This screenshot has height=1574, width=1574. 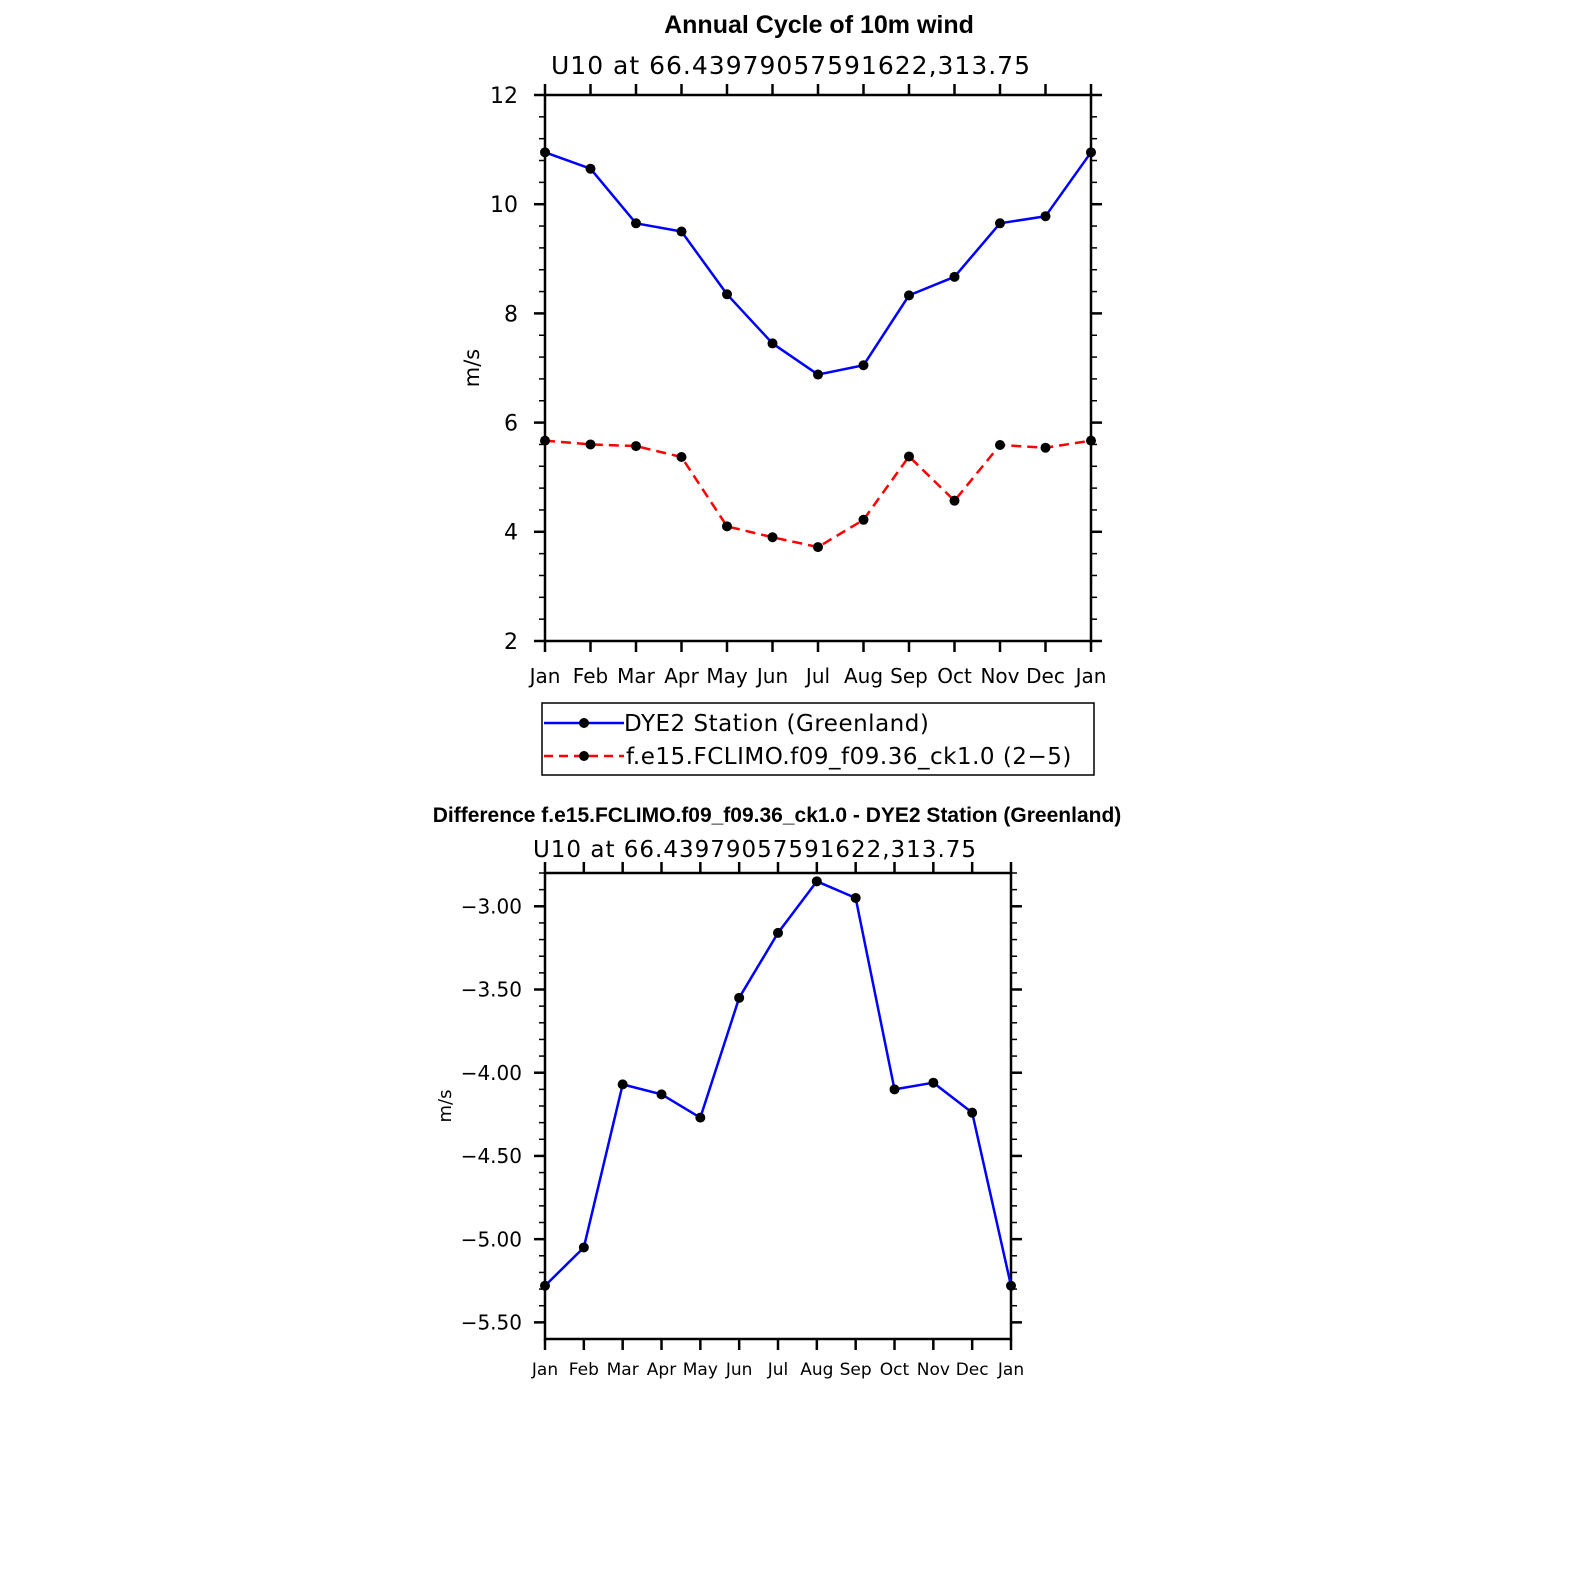 What do you see at coordinates (933, 1370) in the screenshot?
I see `chart2-xtick-label: Nov` at bounding box center [933, 1370].